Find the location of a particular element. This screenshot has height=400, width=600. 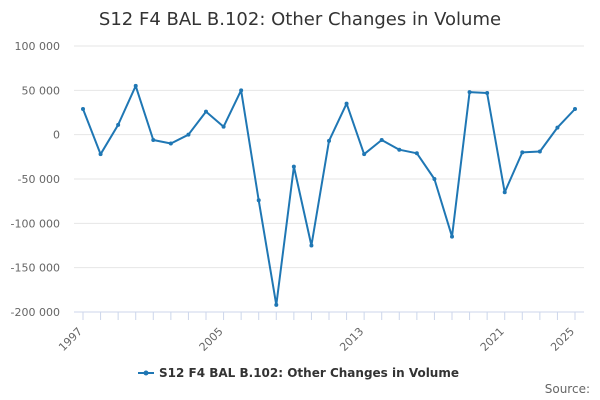

x-tick-label: 2005 is located at coordinates (211, 339).